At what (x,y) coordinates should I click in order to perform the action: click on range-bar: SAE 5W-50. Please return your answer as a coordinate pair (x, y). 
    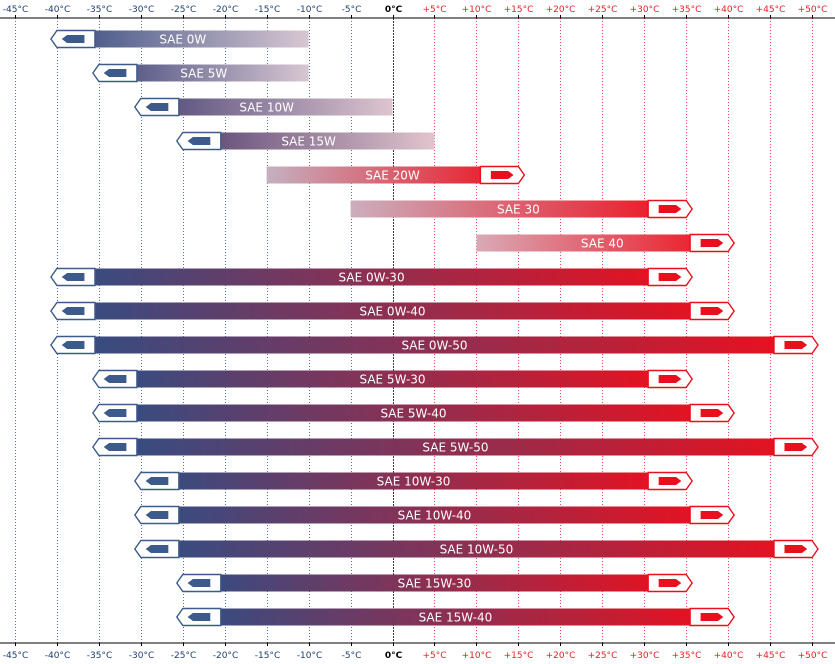
    Looking at the image, I should click on (455, 447).